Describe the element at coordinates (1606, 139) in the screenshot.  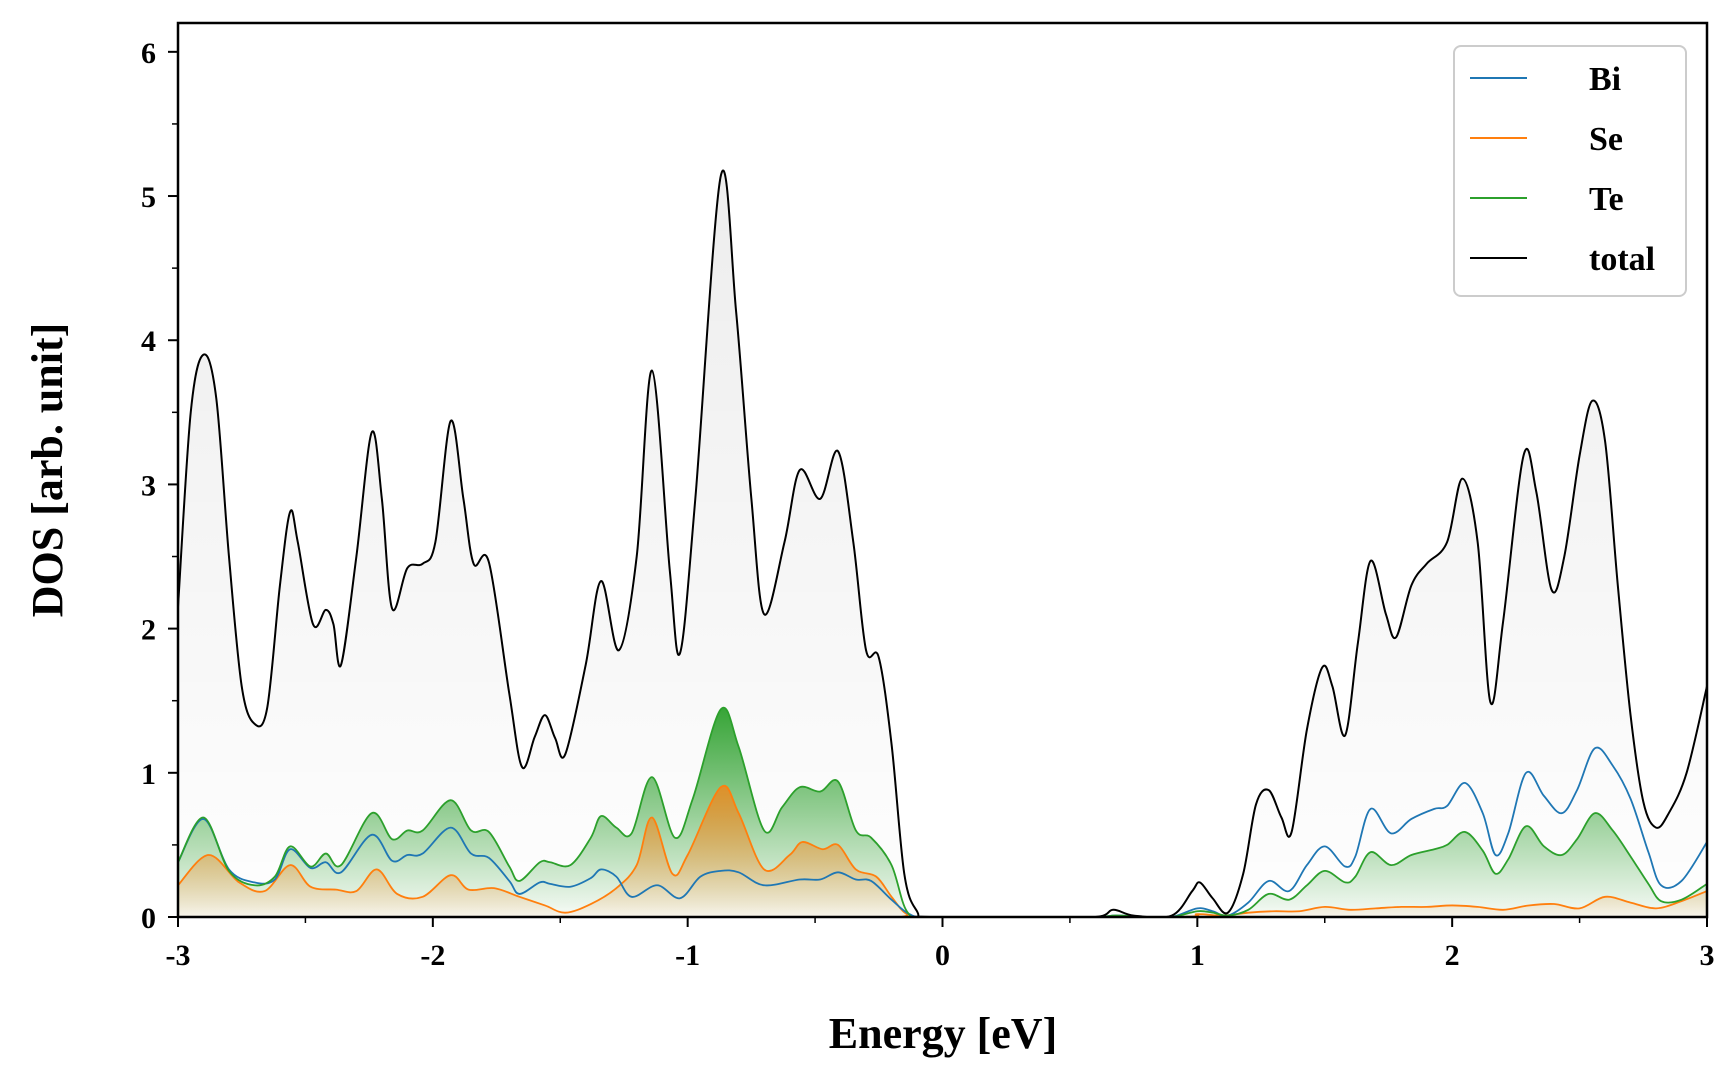
I see `legend-label-se: Se` at that location.